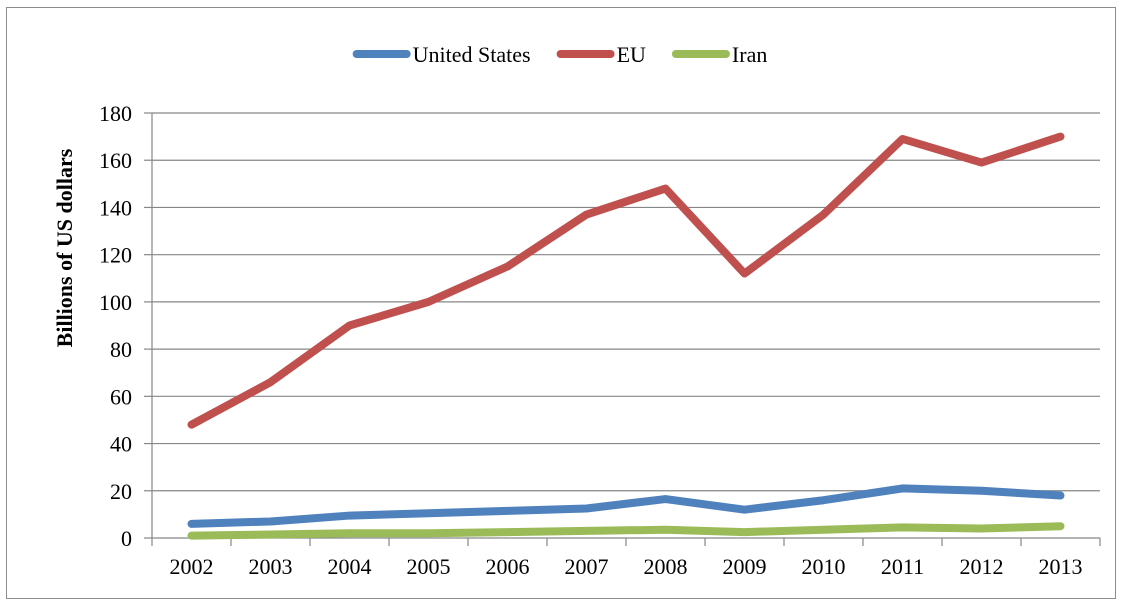  I want to click on y-tick-label: 100, so click(115, 302).